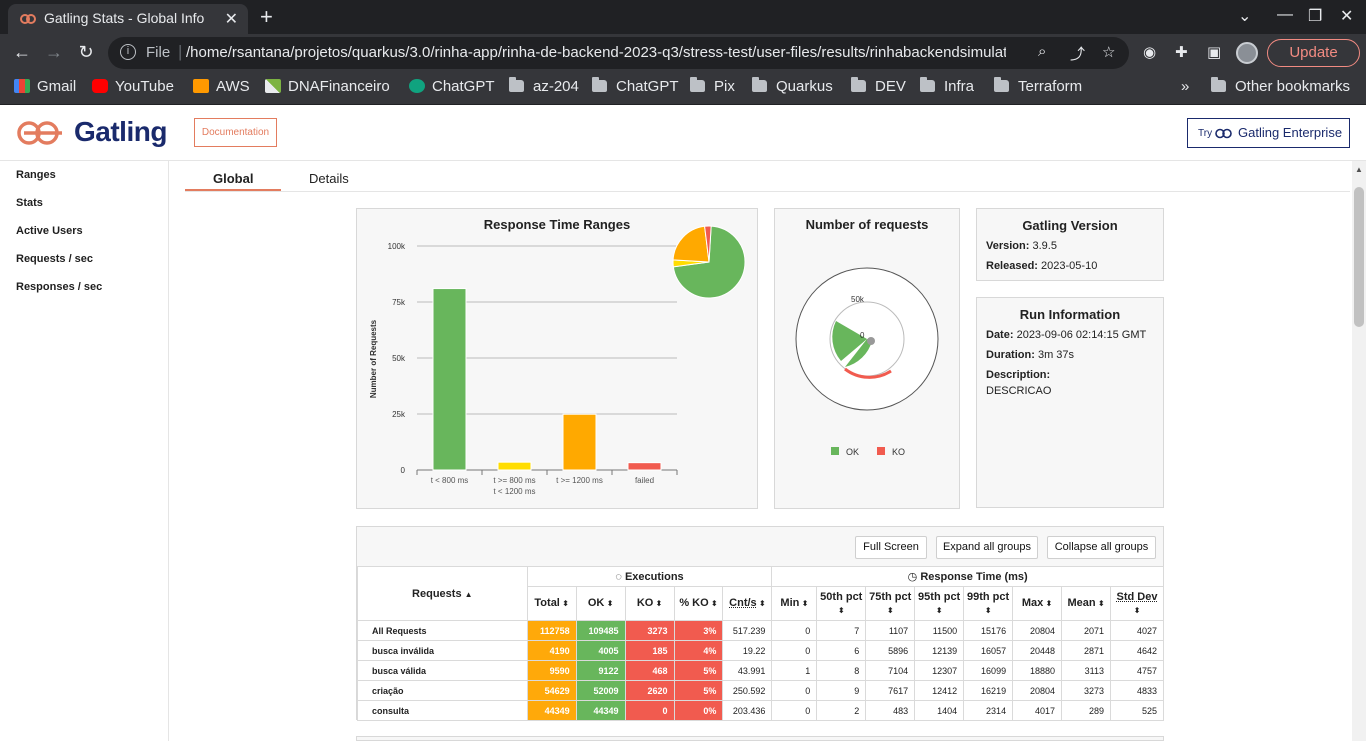 The width and height of the screenshot is (1366, 741). I want to click on bookmark-folder-infra: Infra, so click(947, 86).